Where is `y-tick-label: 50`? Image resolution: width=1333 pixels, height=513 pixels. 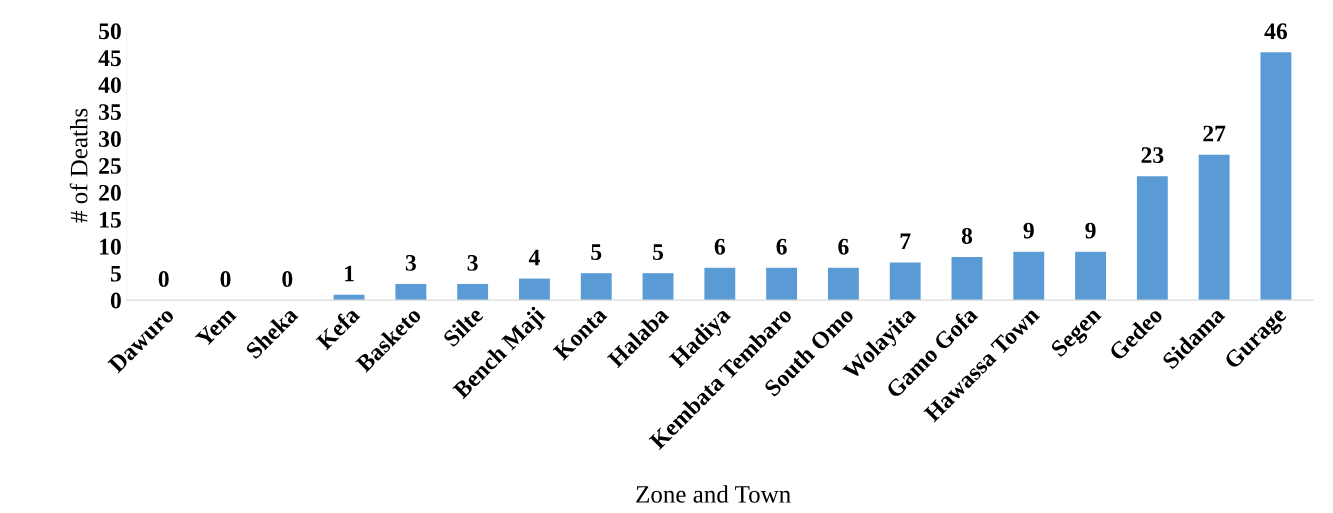
y-tick-label: 50 is located at coordinates (110, 31).